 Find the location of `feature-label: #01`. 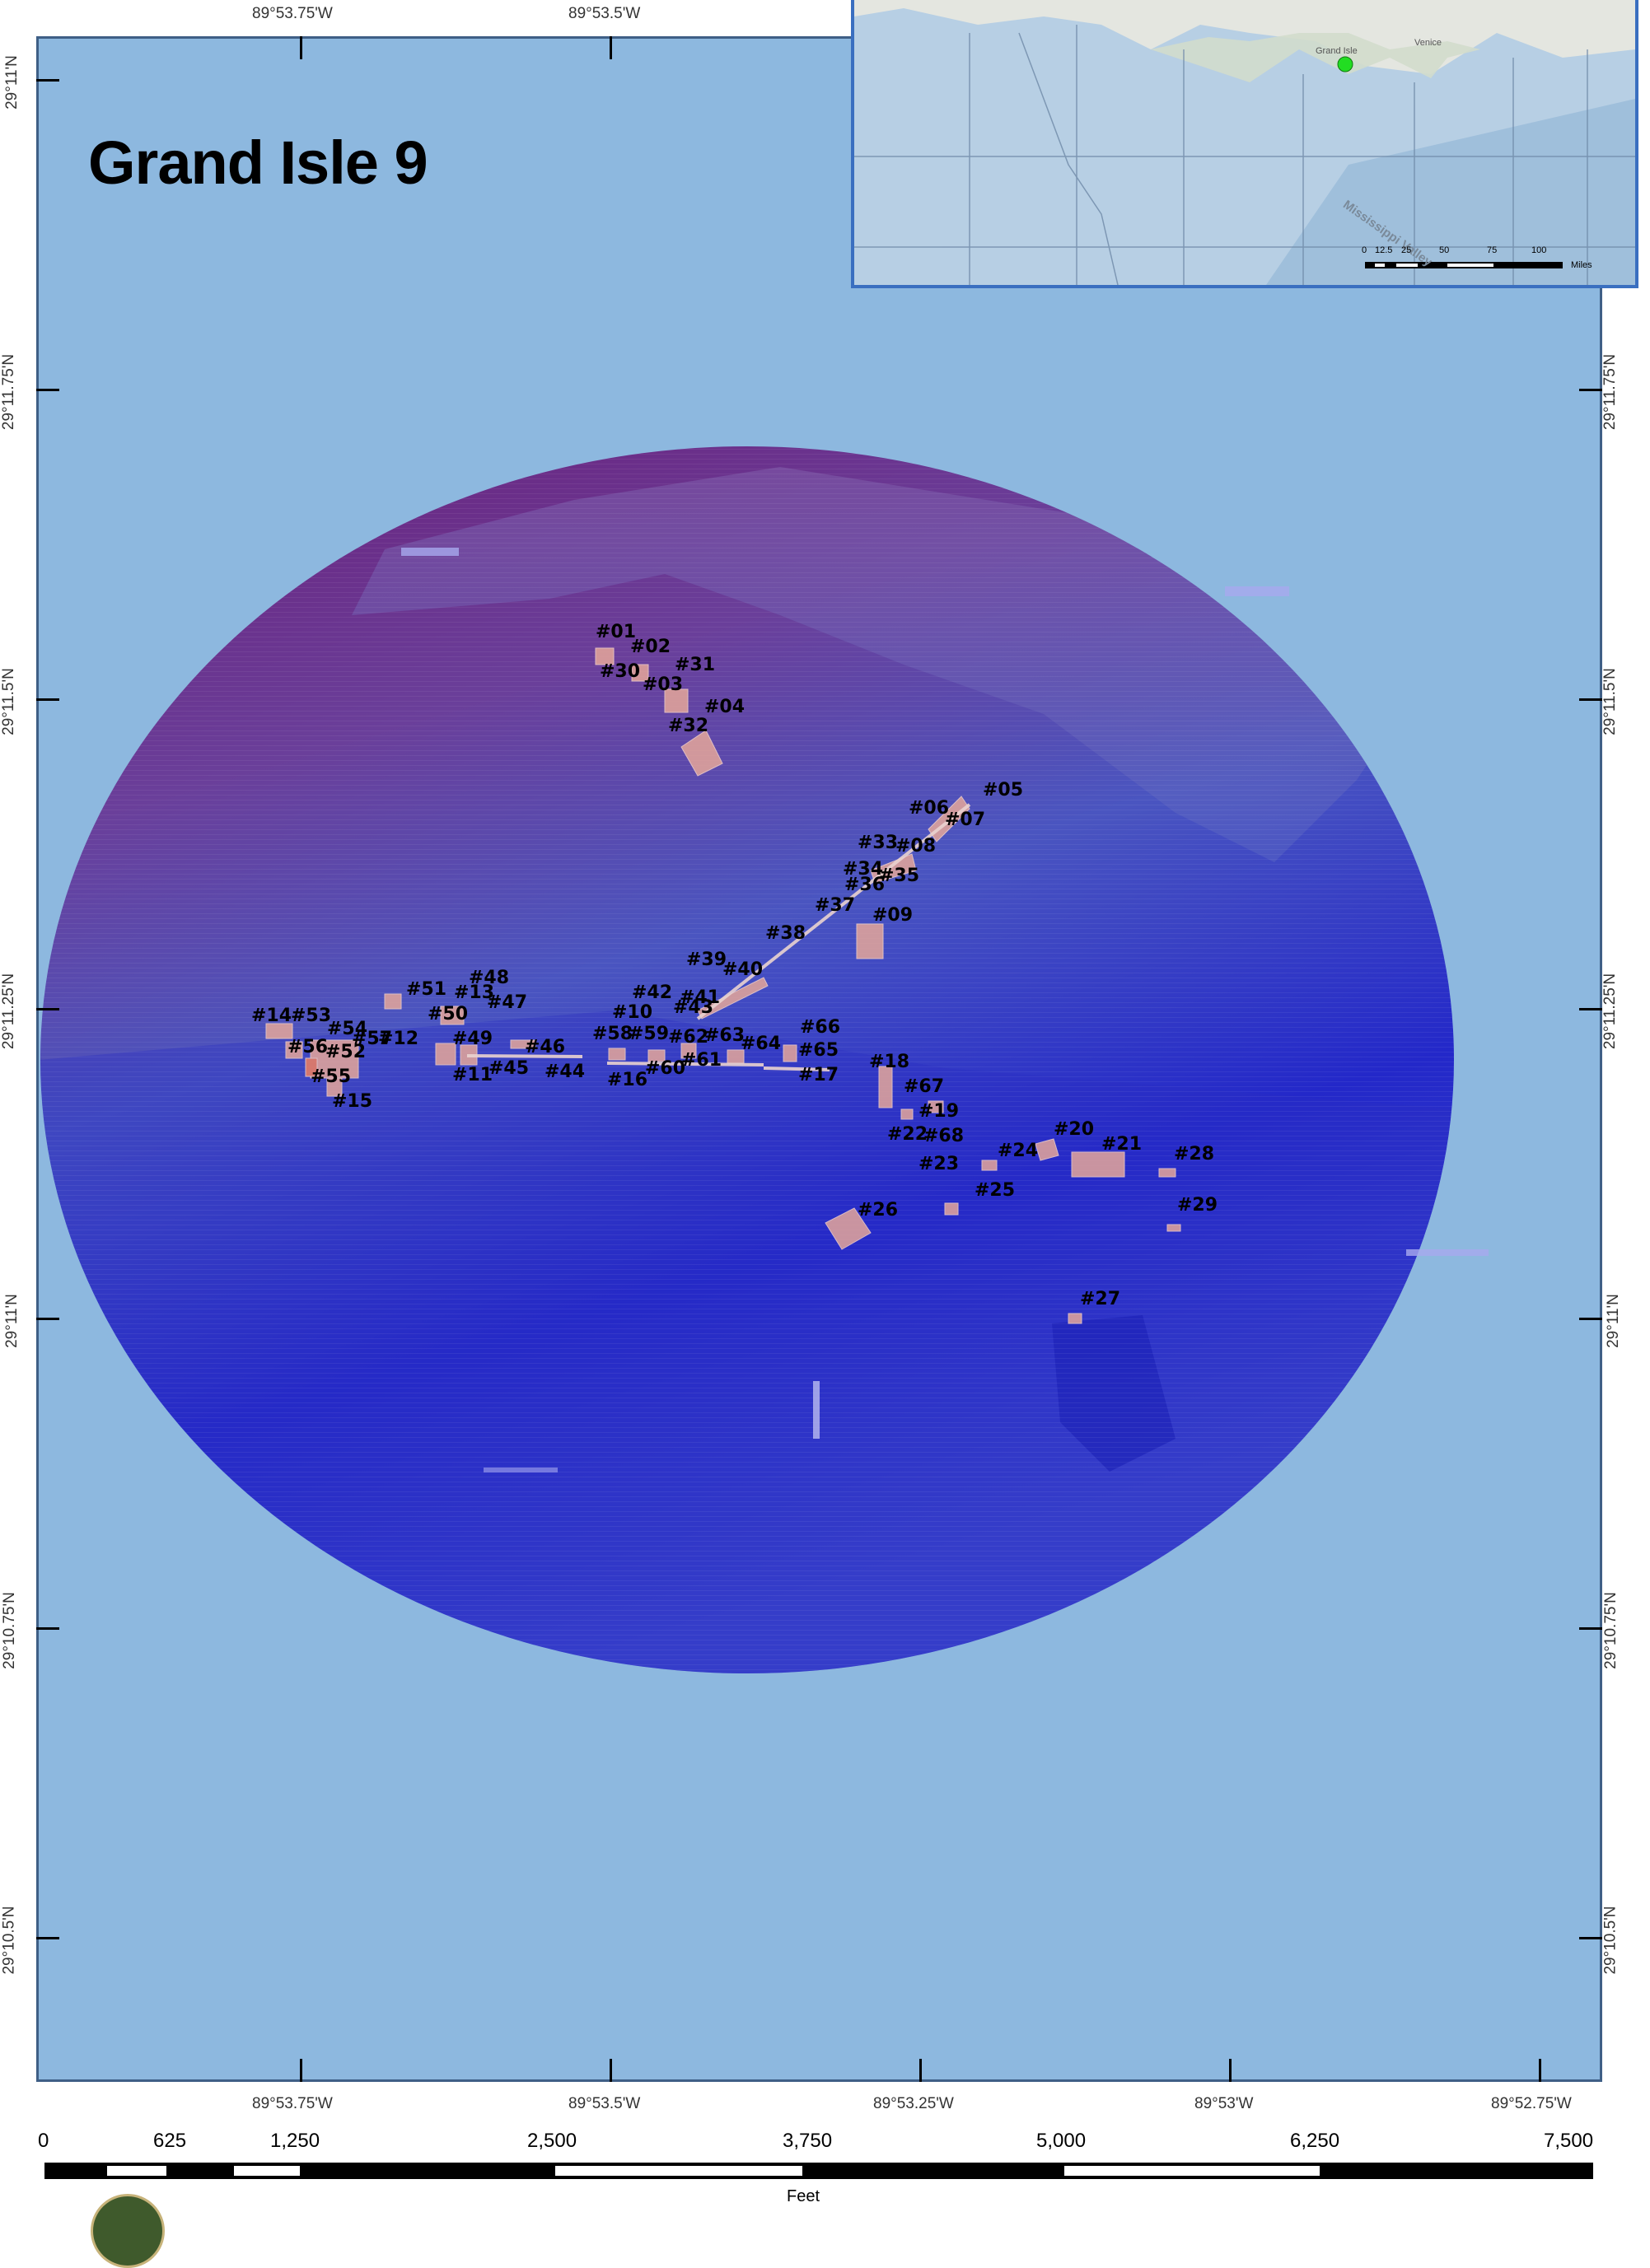

feature-label: #01 is located at coordinates (616, 632).